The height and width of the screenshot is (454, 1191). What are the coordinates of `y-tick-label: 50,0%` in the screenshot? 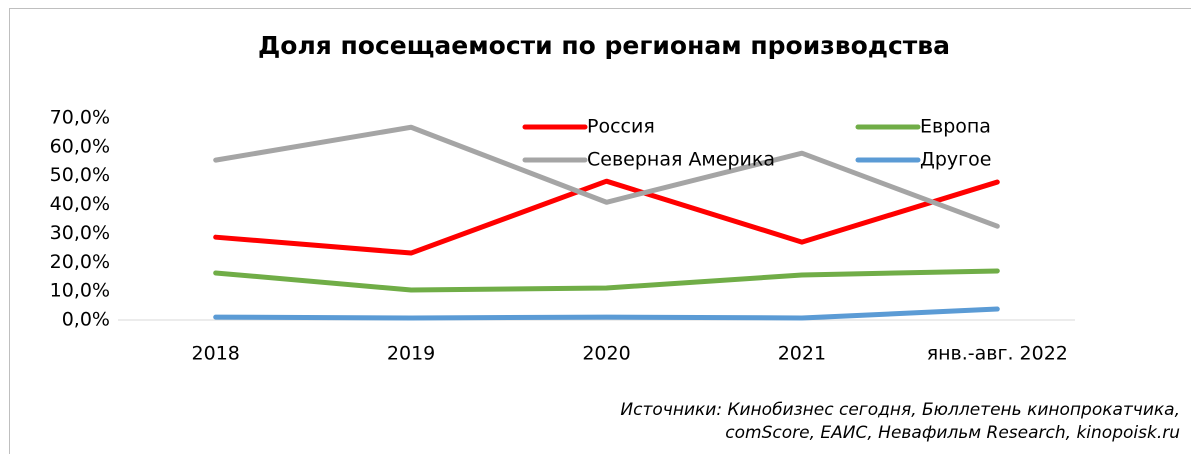 It's located at (80, 175).